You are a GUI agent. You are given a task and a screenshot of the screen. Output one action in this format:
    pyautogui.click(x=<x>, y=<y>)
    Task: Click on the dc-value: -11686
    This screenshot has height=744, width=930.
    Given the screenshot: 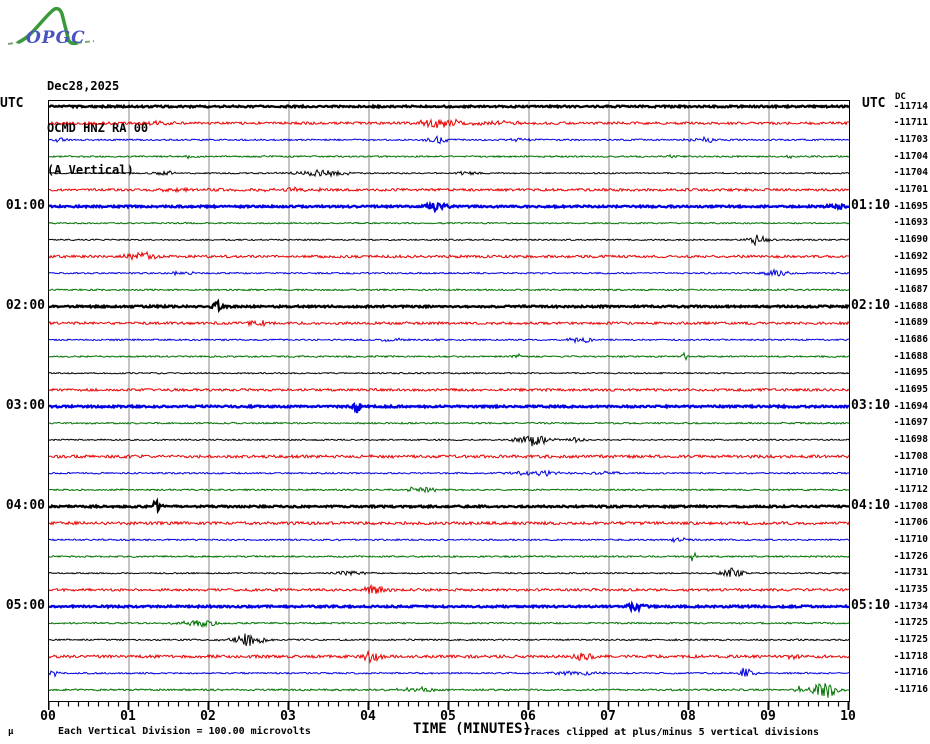 What is the action you would take?
    pyautogui.click(x=910, y=339)
    